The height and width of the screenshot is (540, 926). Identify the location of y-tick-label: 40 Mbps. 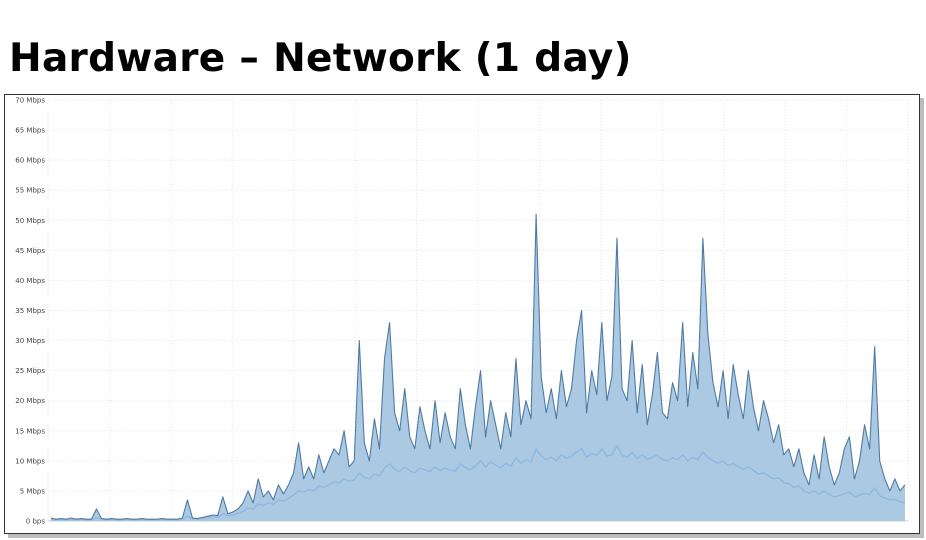
(30, 281).